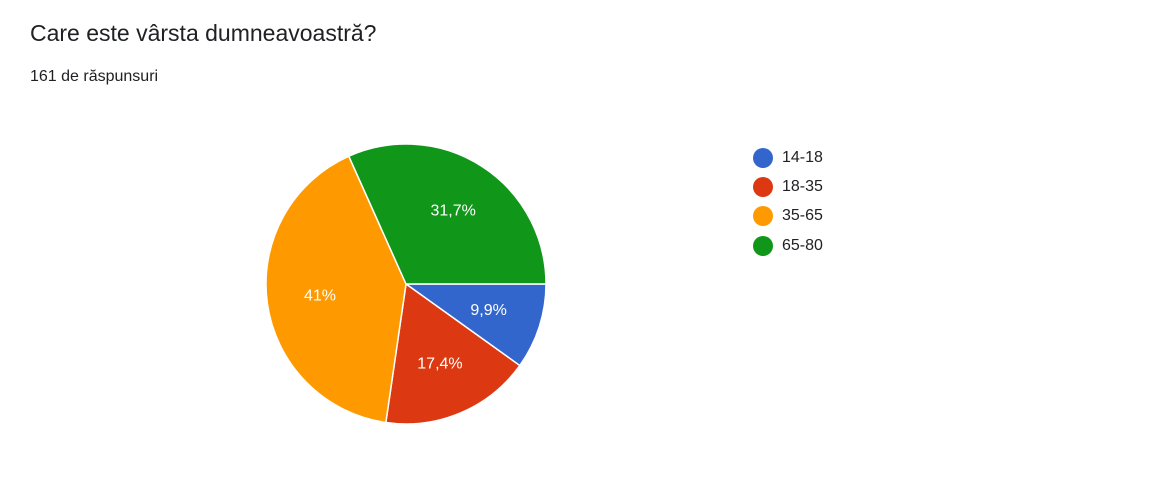 This screenshot has width=1163, height=491. I want to click on pie-slice-labels: 9,9% 17,4% 41% 31,7%, so click(405, 288).